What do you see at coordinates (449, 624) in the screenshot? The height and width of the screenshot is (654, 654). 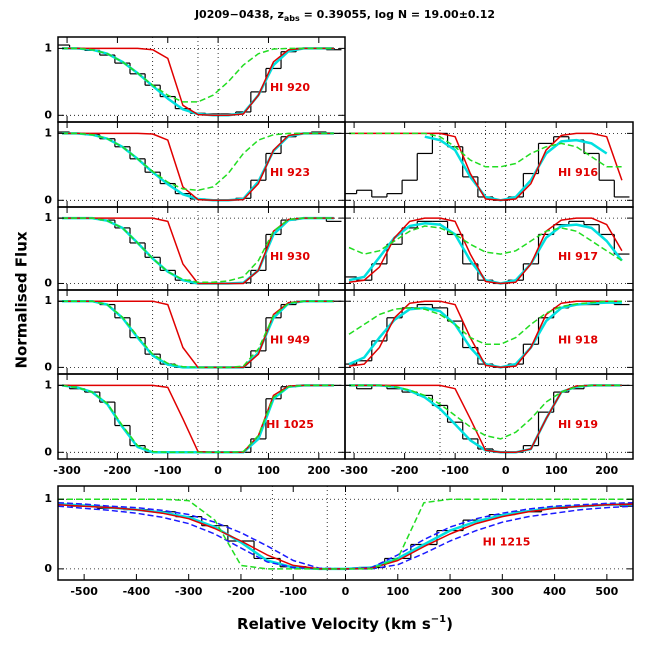 I see `x-label-part: )` at bounding box center [449, 624].